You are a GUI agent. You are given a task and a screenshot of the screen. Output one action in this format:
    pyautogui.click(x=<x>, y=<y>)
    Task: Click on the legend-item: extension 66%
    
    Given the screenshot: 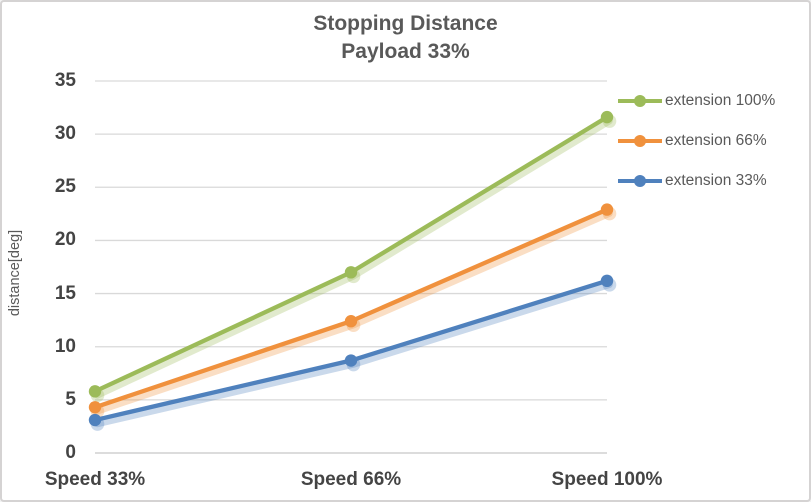 What is the action you would take?
    pyautogui.click(x=696, y=141)
    